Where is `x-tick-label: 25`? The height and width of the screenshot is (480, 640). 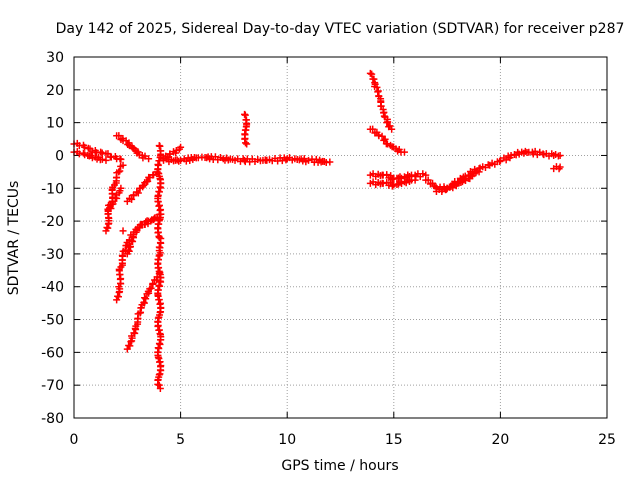 x-tick-label: 25 is located at coordinates (607, 440).